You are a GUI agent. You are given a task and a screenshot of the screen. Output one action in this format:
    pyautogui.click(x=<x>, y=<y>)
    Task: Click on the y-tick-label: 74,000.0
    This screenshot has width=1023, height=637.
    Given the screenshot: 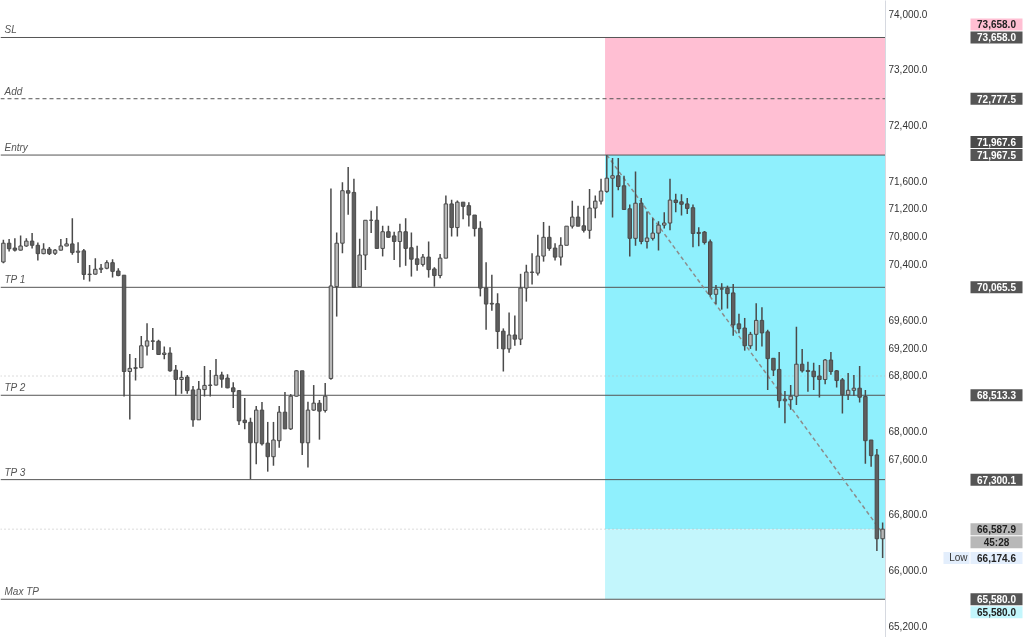 What is the action you would take?
    pyautogui.click(x=908, y=14)
    